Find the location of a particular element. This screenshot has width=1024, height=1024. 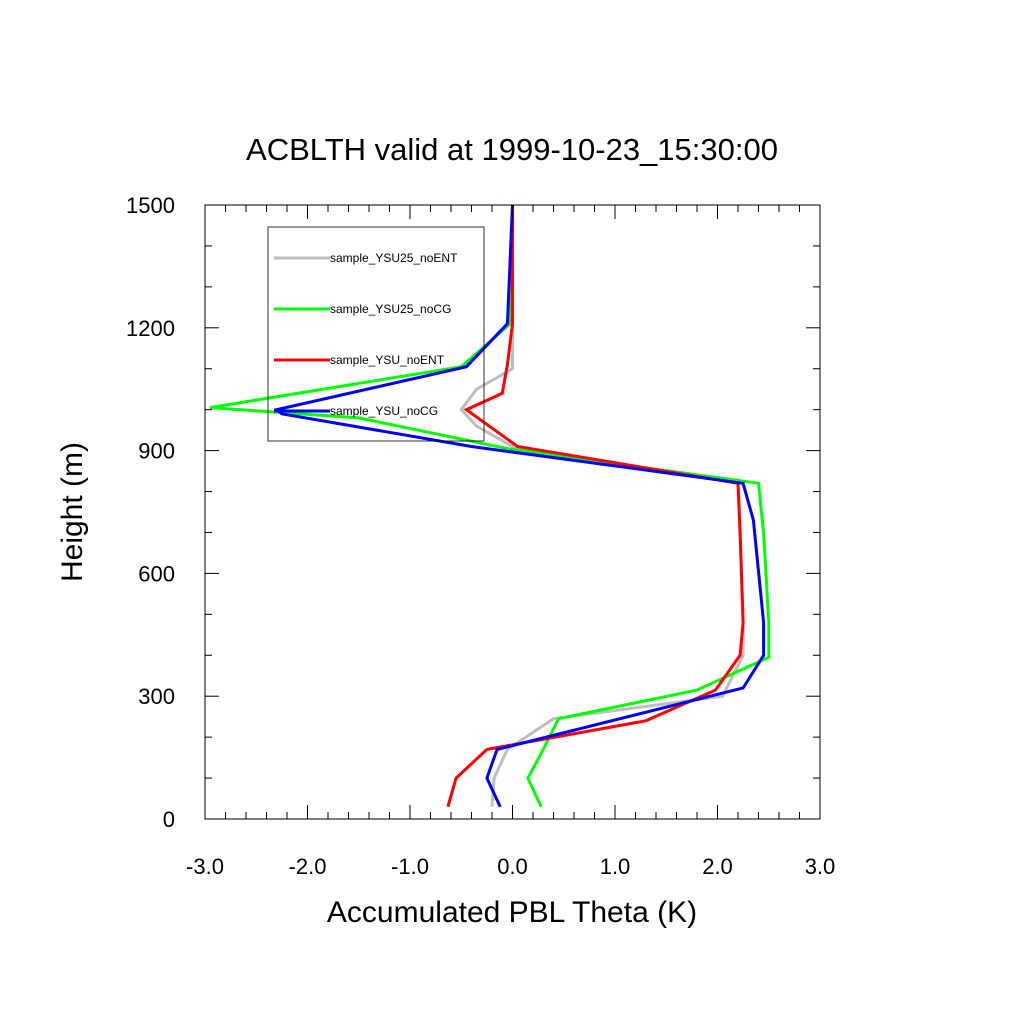

y-axis-label: Height (m) is located at coordinates (72, 512).